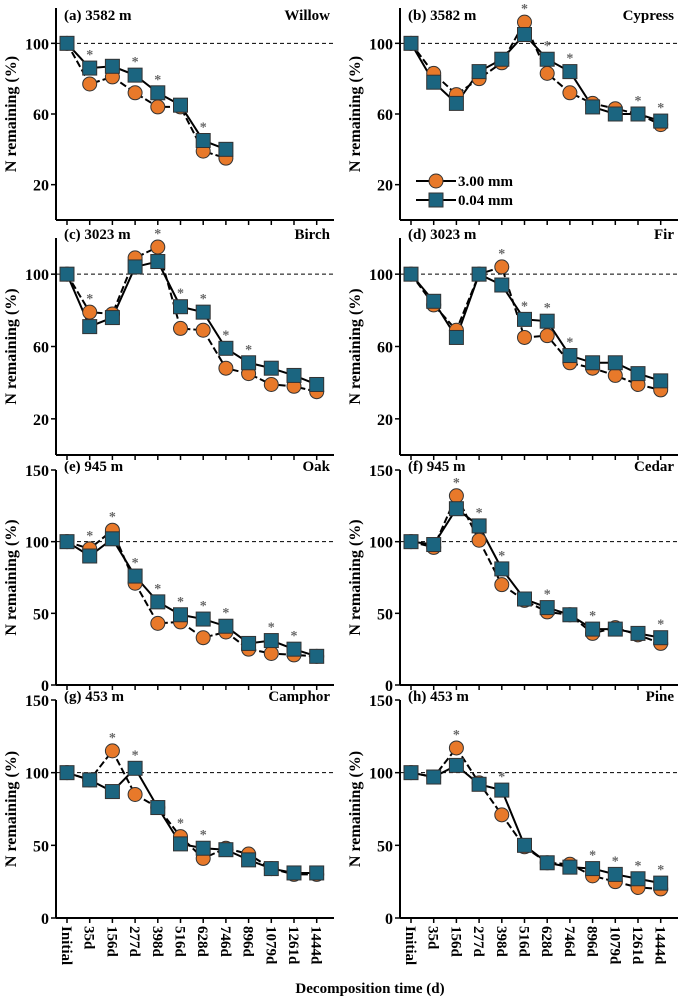 This screenshot has width=685, height=1006. What do you see at coordinates (157, 942) in the screenshot?
I see `x-tick-label: 398d` at bounding box center [157, 942].